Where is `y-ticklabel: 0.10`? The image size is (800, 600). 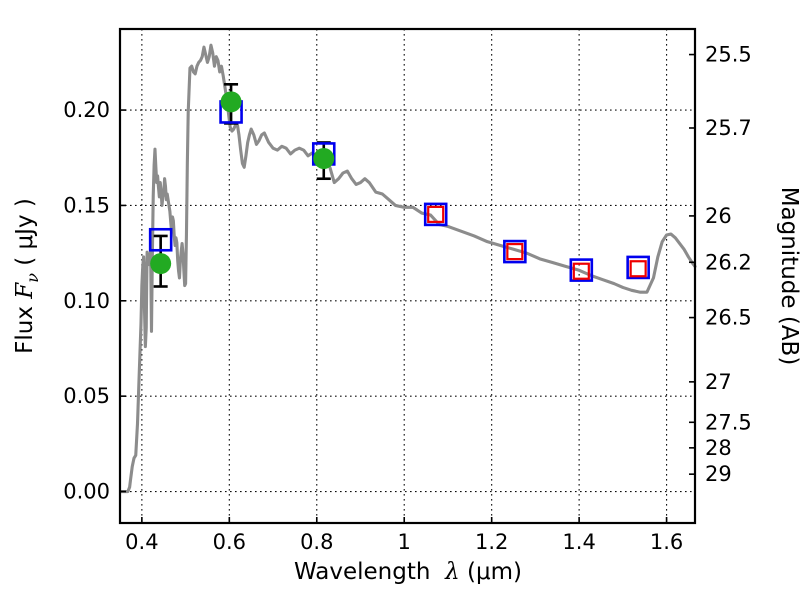
y-ticklabel: 0.10 is located at coordinates (86, 301).